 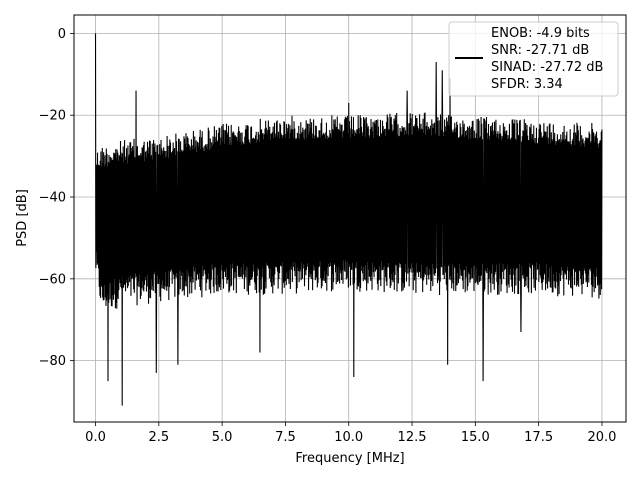 I want to click on y-tick-label: 0, so click(x=62, y=34).